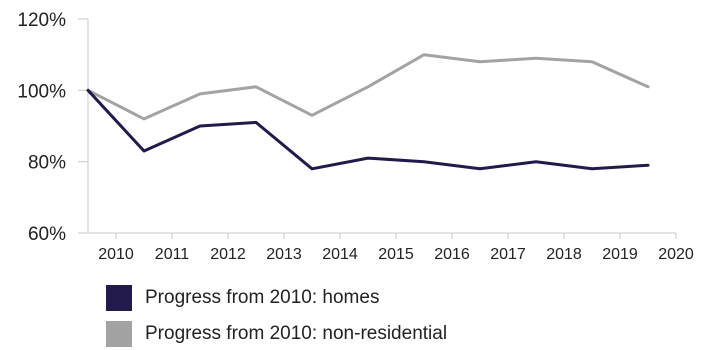  I want to click on y-tick-label: 80%, so click(47, 163).